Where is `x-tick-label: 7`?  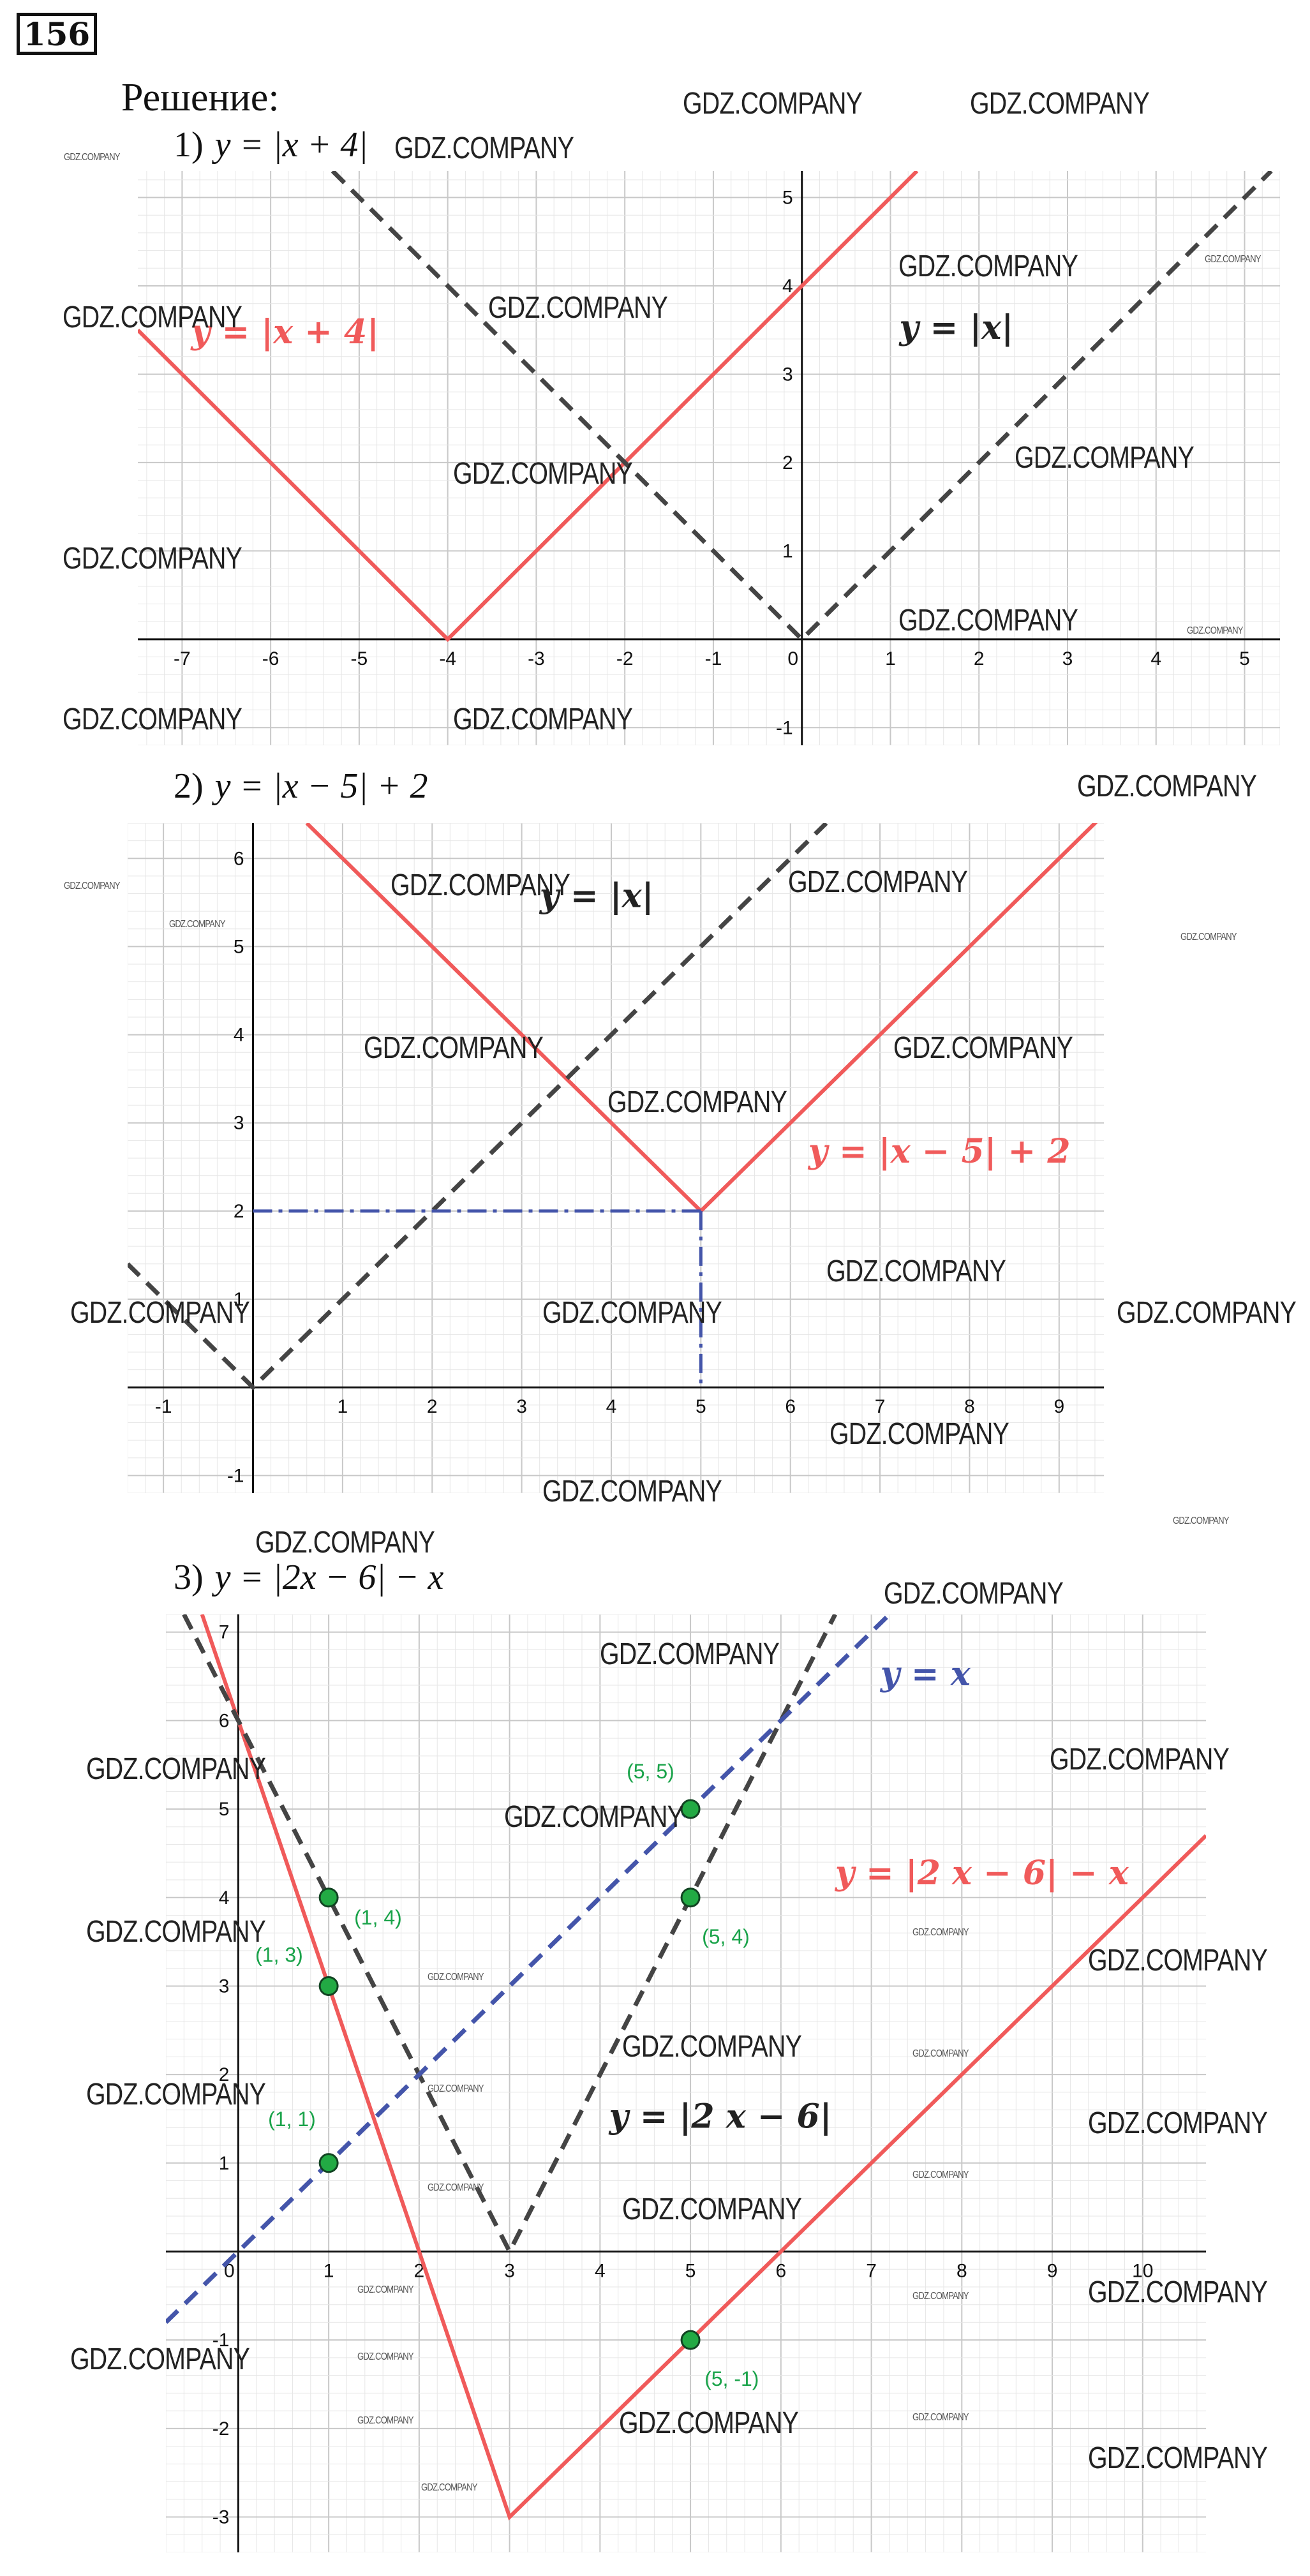 x-tick-label: 7 is located at coordinates (880, 1406).